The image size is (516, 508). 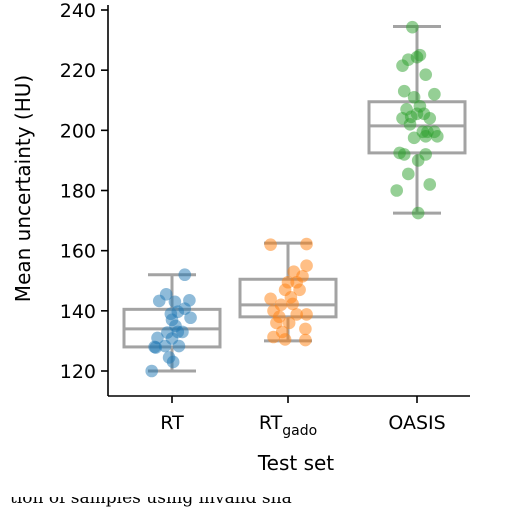 What do you see at coordinates (78, 312) in the screenshot?
I see `y-tick-label: 140` at bounding box center [78, 312].